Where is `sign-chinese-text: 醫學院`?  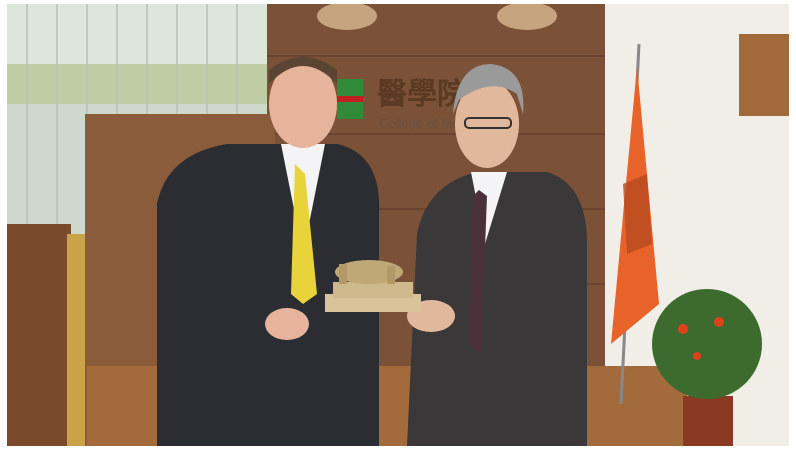 sign-chinese-text: 醫學院 is located at coordinates (422, 94).